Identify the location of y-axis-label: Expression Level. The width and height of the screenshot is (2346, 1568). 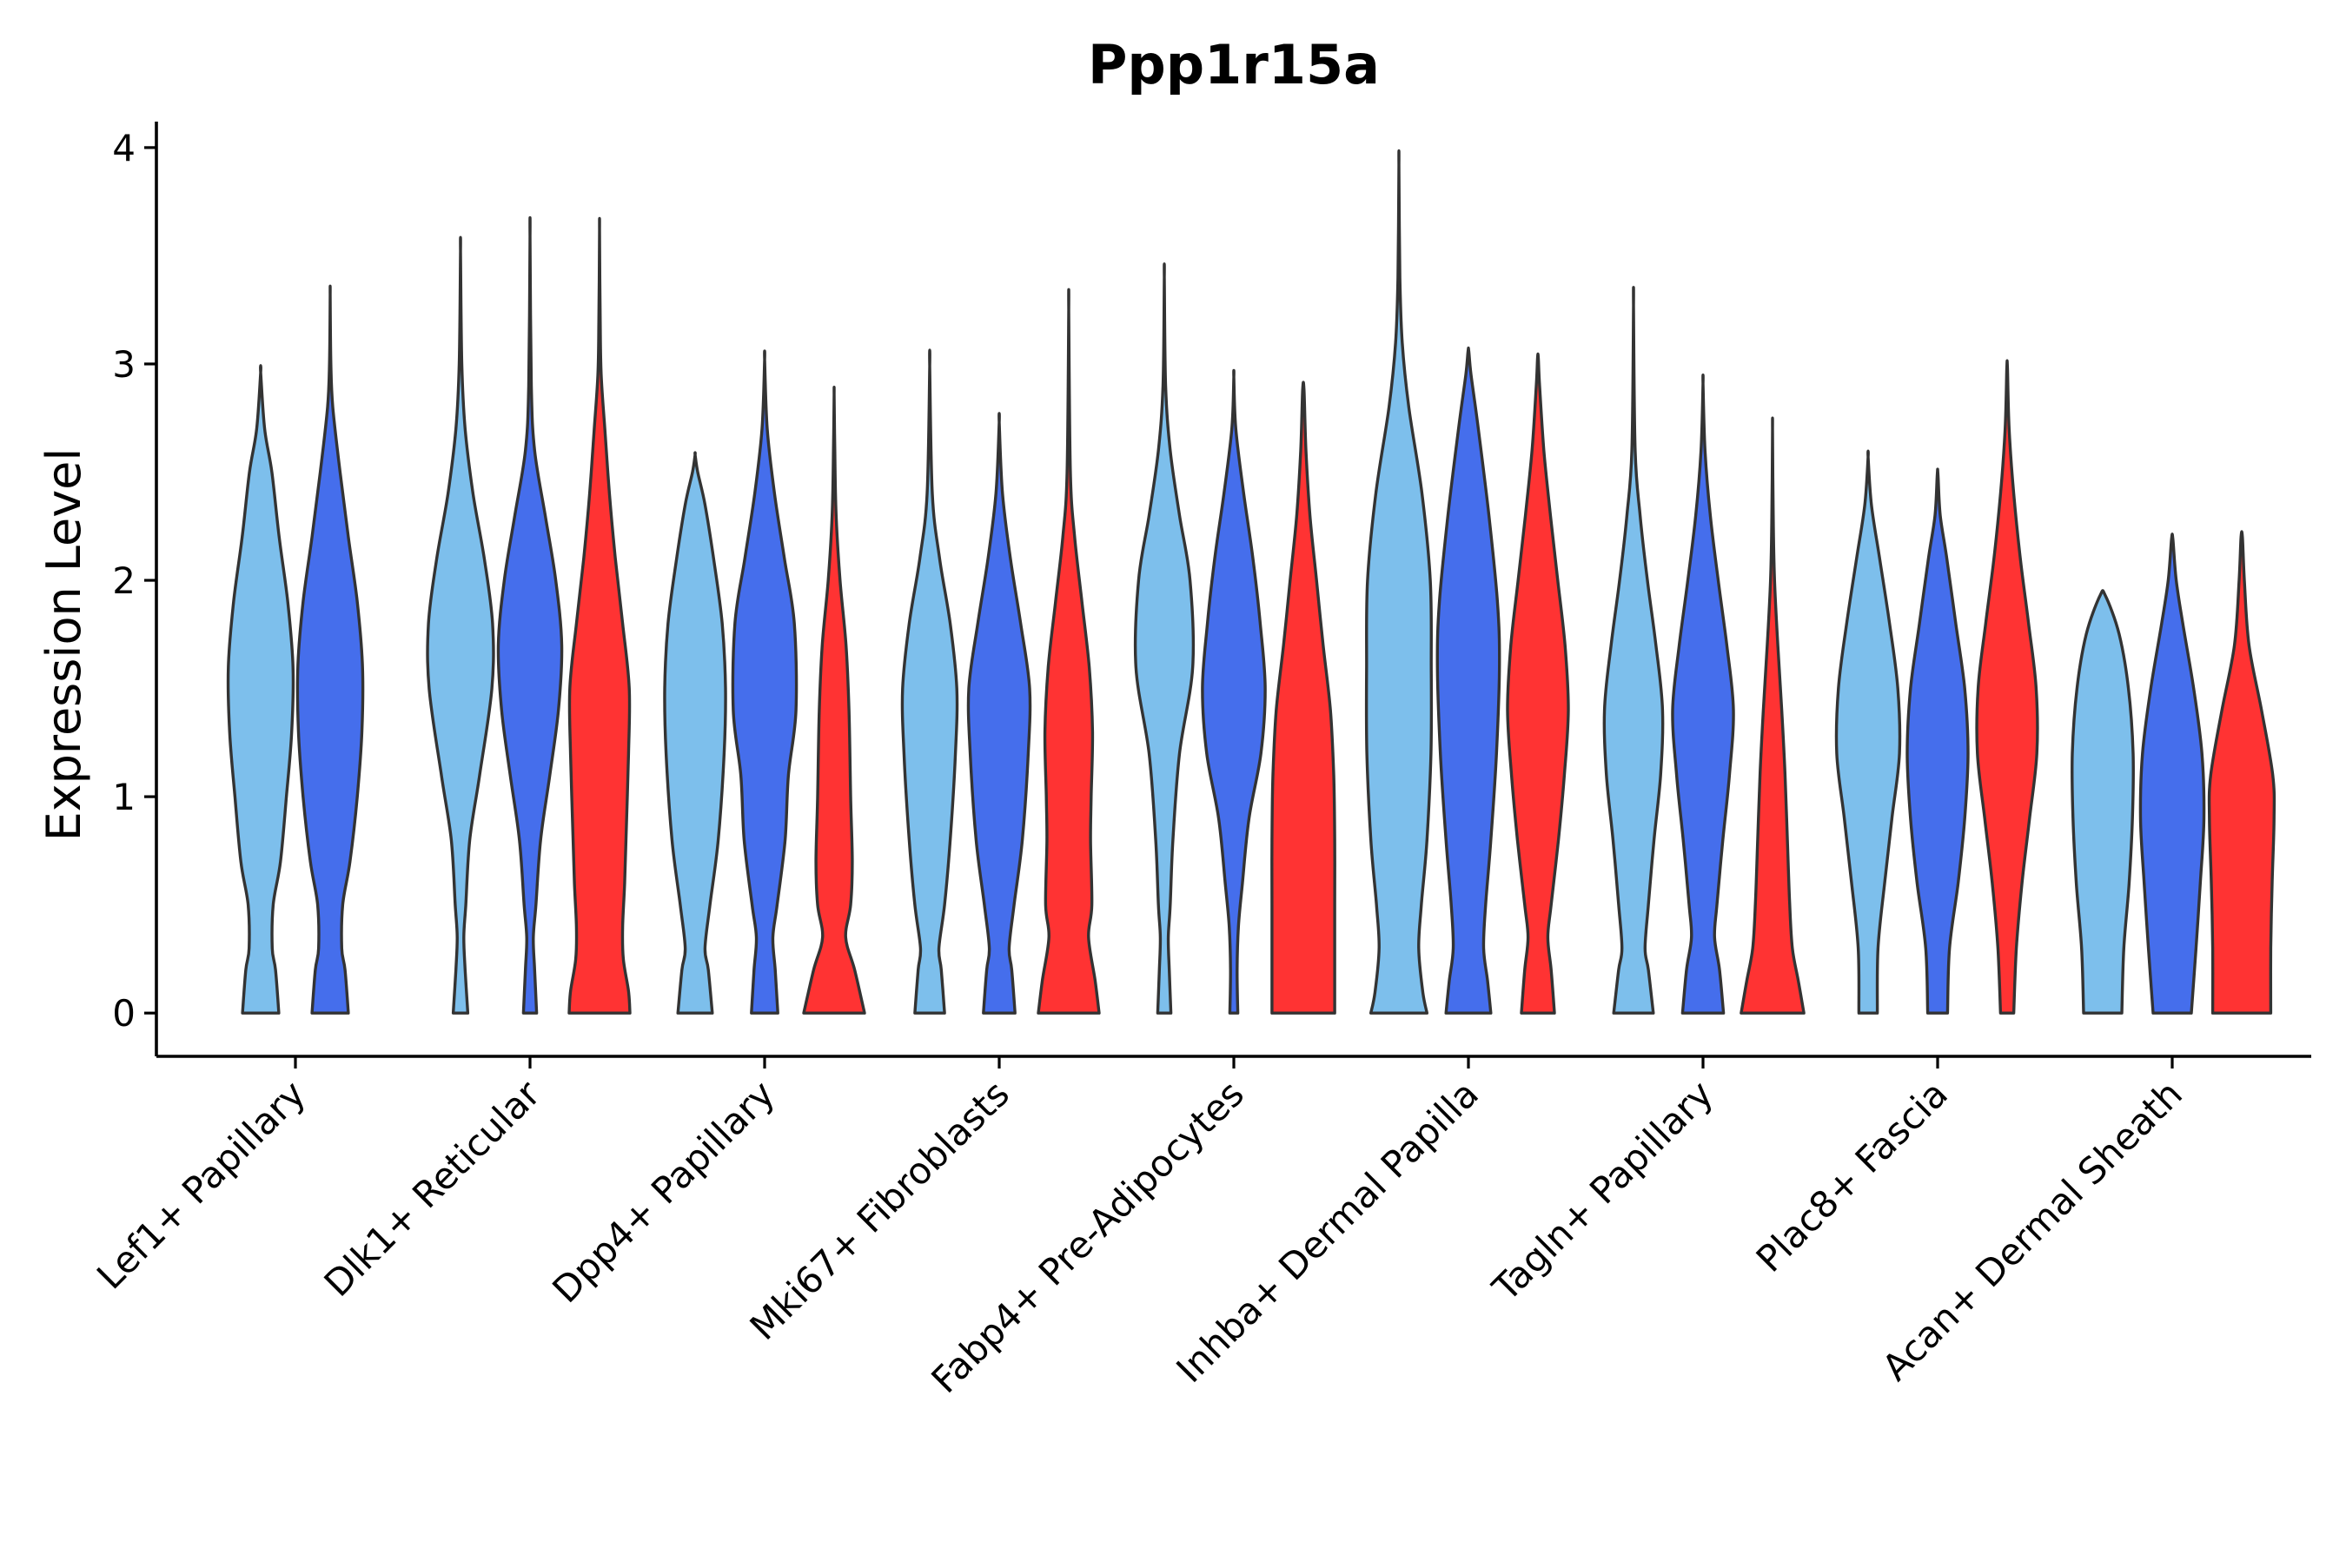
(63, 645).